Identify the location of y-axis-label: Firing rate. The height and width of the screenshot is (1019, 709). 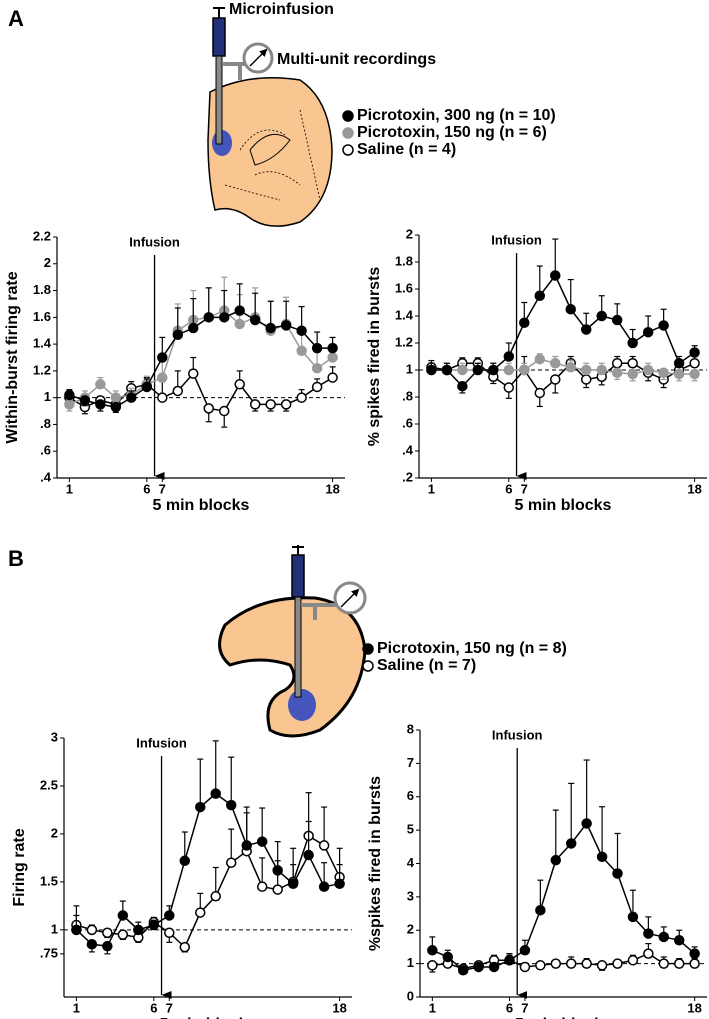
(19, 867).